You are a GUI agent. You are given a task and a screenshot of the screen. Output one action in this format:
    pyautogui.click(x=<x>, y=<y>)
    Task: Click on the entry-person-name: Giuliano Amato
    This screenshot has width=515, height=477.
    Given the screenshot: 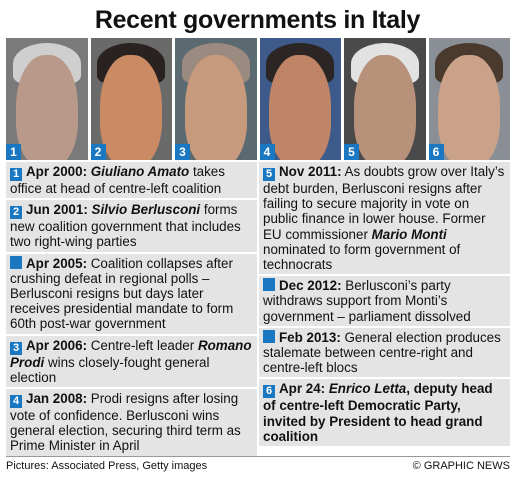 What is the action you would take?
    pyautogui.click(x=140, y=171)
    